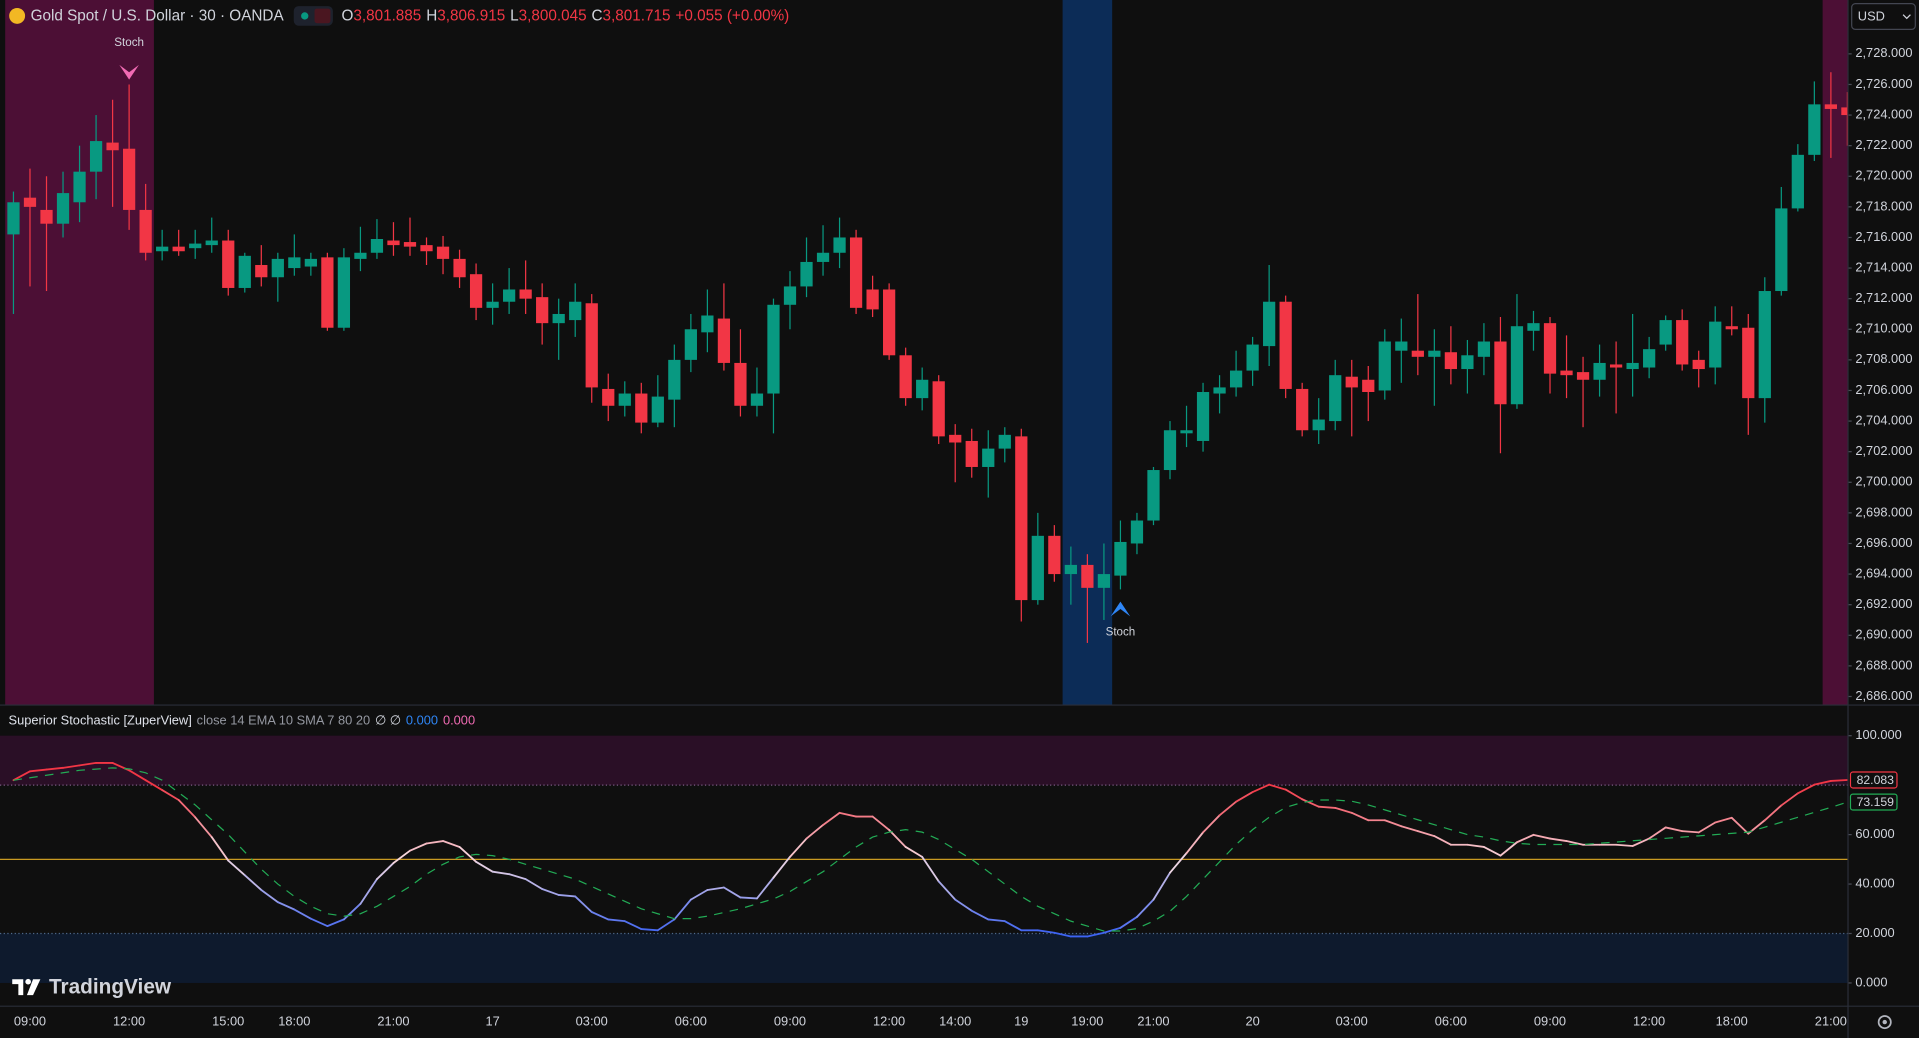 Image resolution: width=1919 pixels, height=1038 pixels. What do you see at coordinates (1883, 175) in the screenshot?
I see `y-tick-label: 2,720.000` at bounding box center [1883, 175].